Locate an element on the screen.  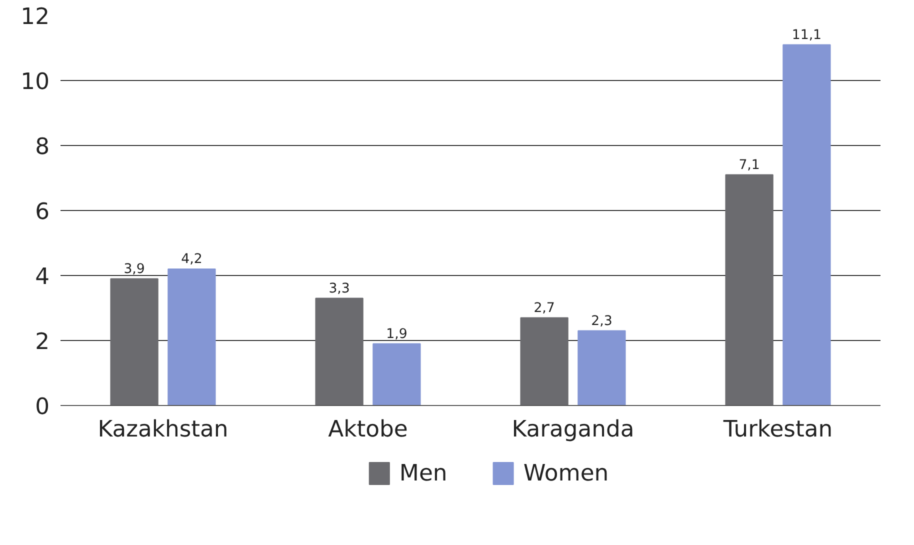
x-tick-label: Aktobe is located at coordinates (368, 429).